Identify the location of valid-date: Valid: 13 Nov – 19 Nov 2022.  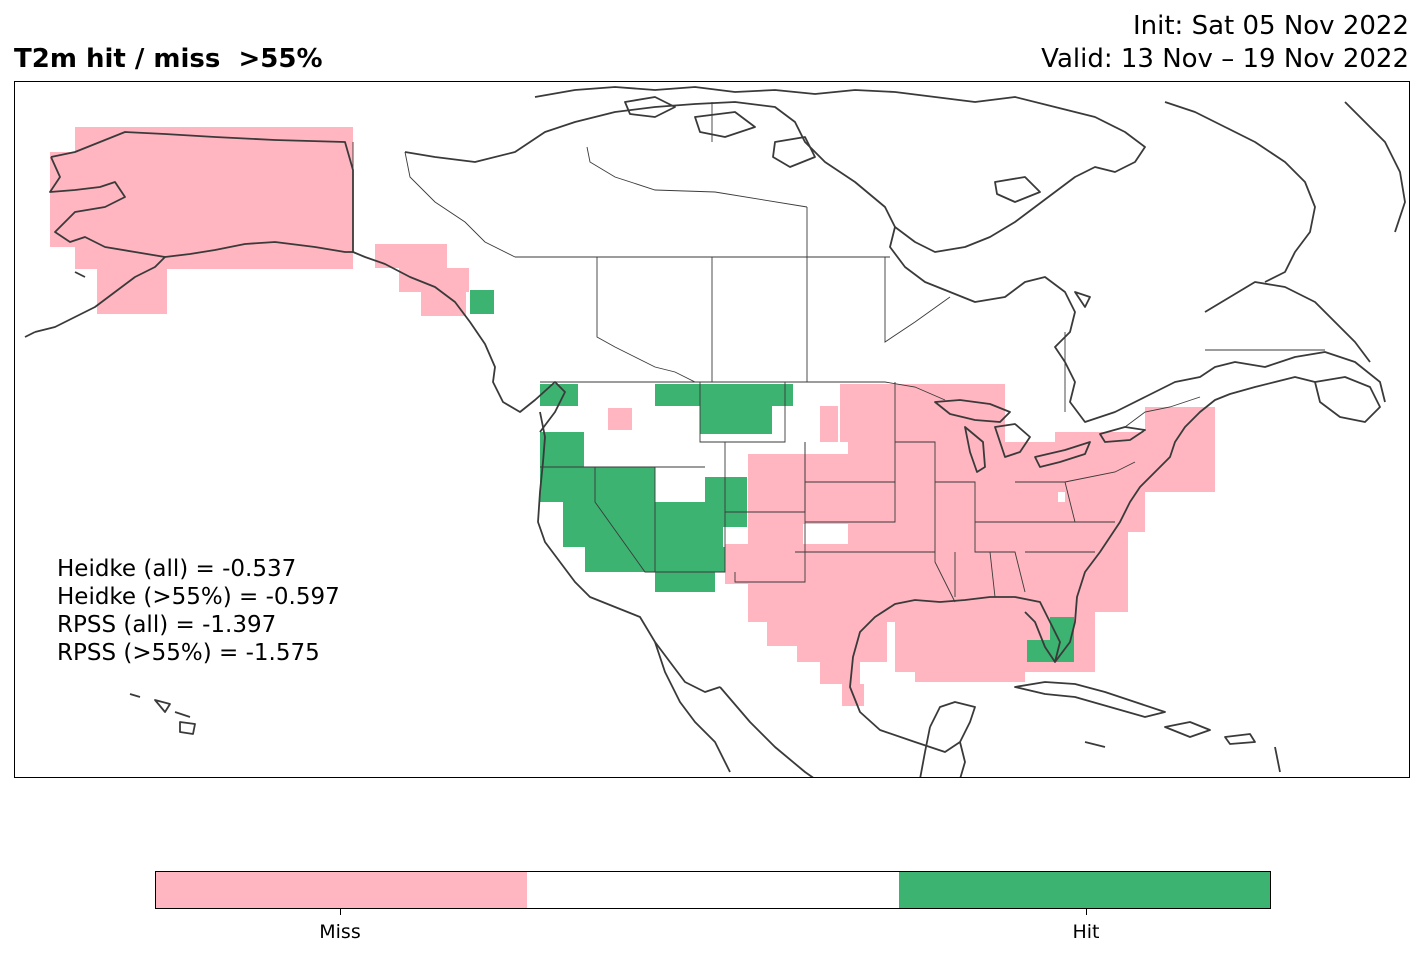
(1225, 59).